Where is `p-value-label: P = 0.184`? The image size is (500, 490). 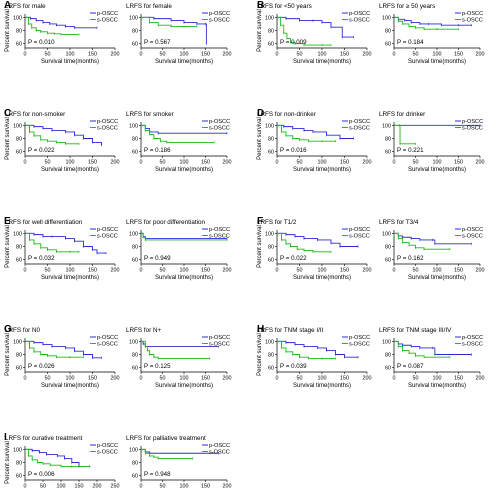 p-value-label: P = 0.184 is located at coordinates (410, 42).